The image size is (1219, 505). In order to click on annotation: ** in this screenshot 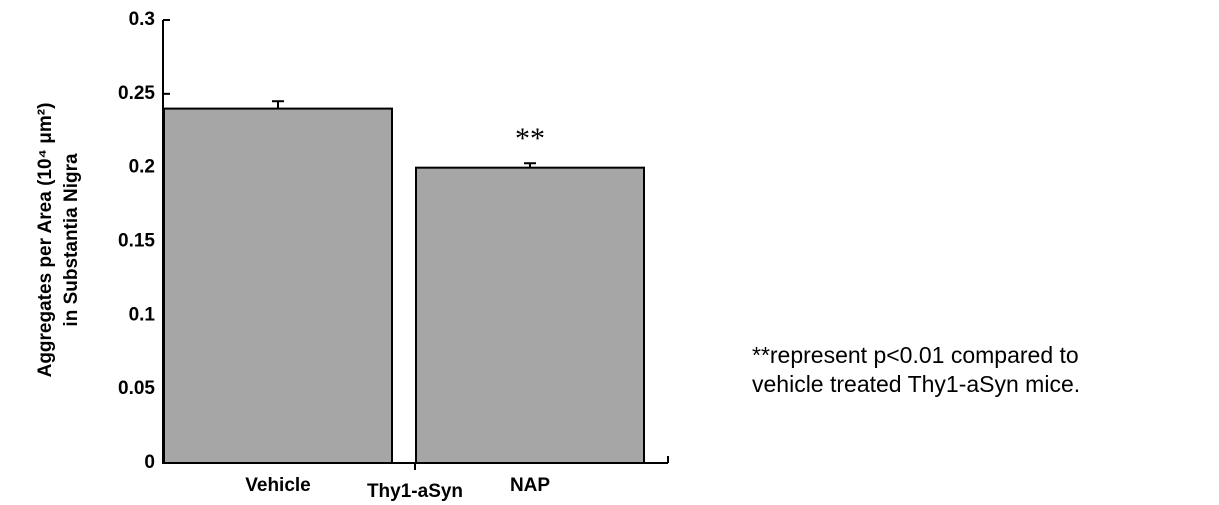, I will do `click(530, 138)`.